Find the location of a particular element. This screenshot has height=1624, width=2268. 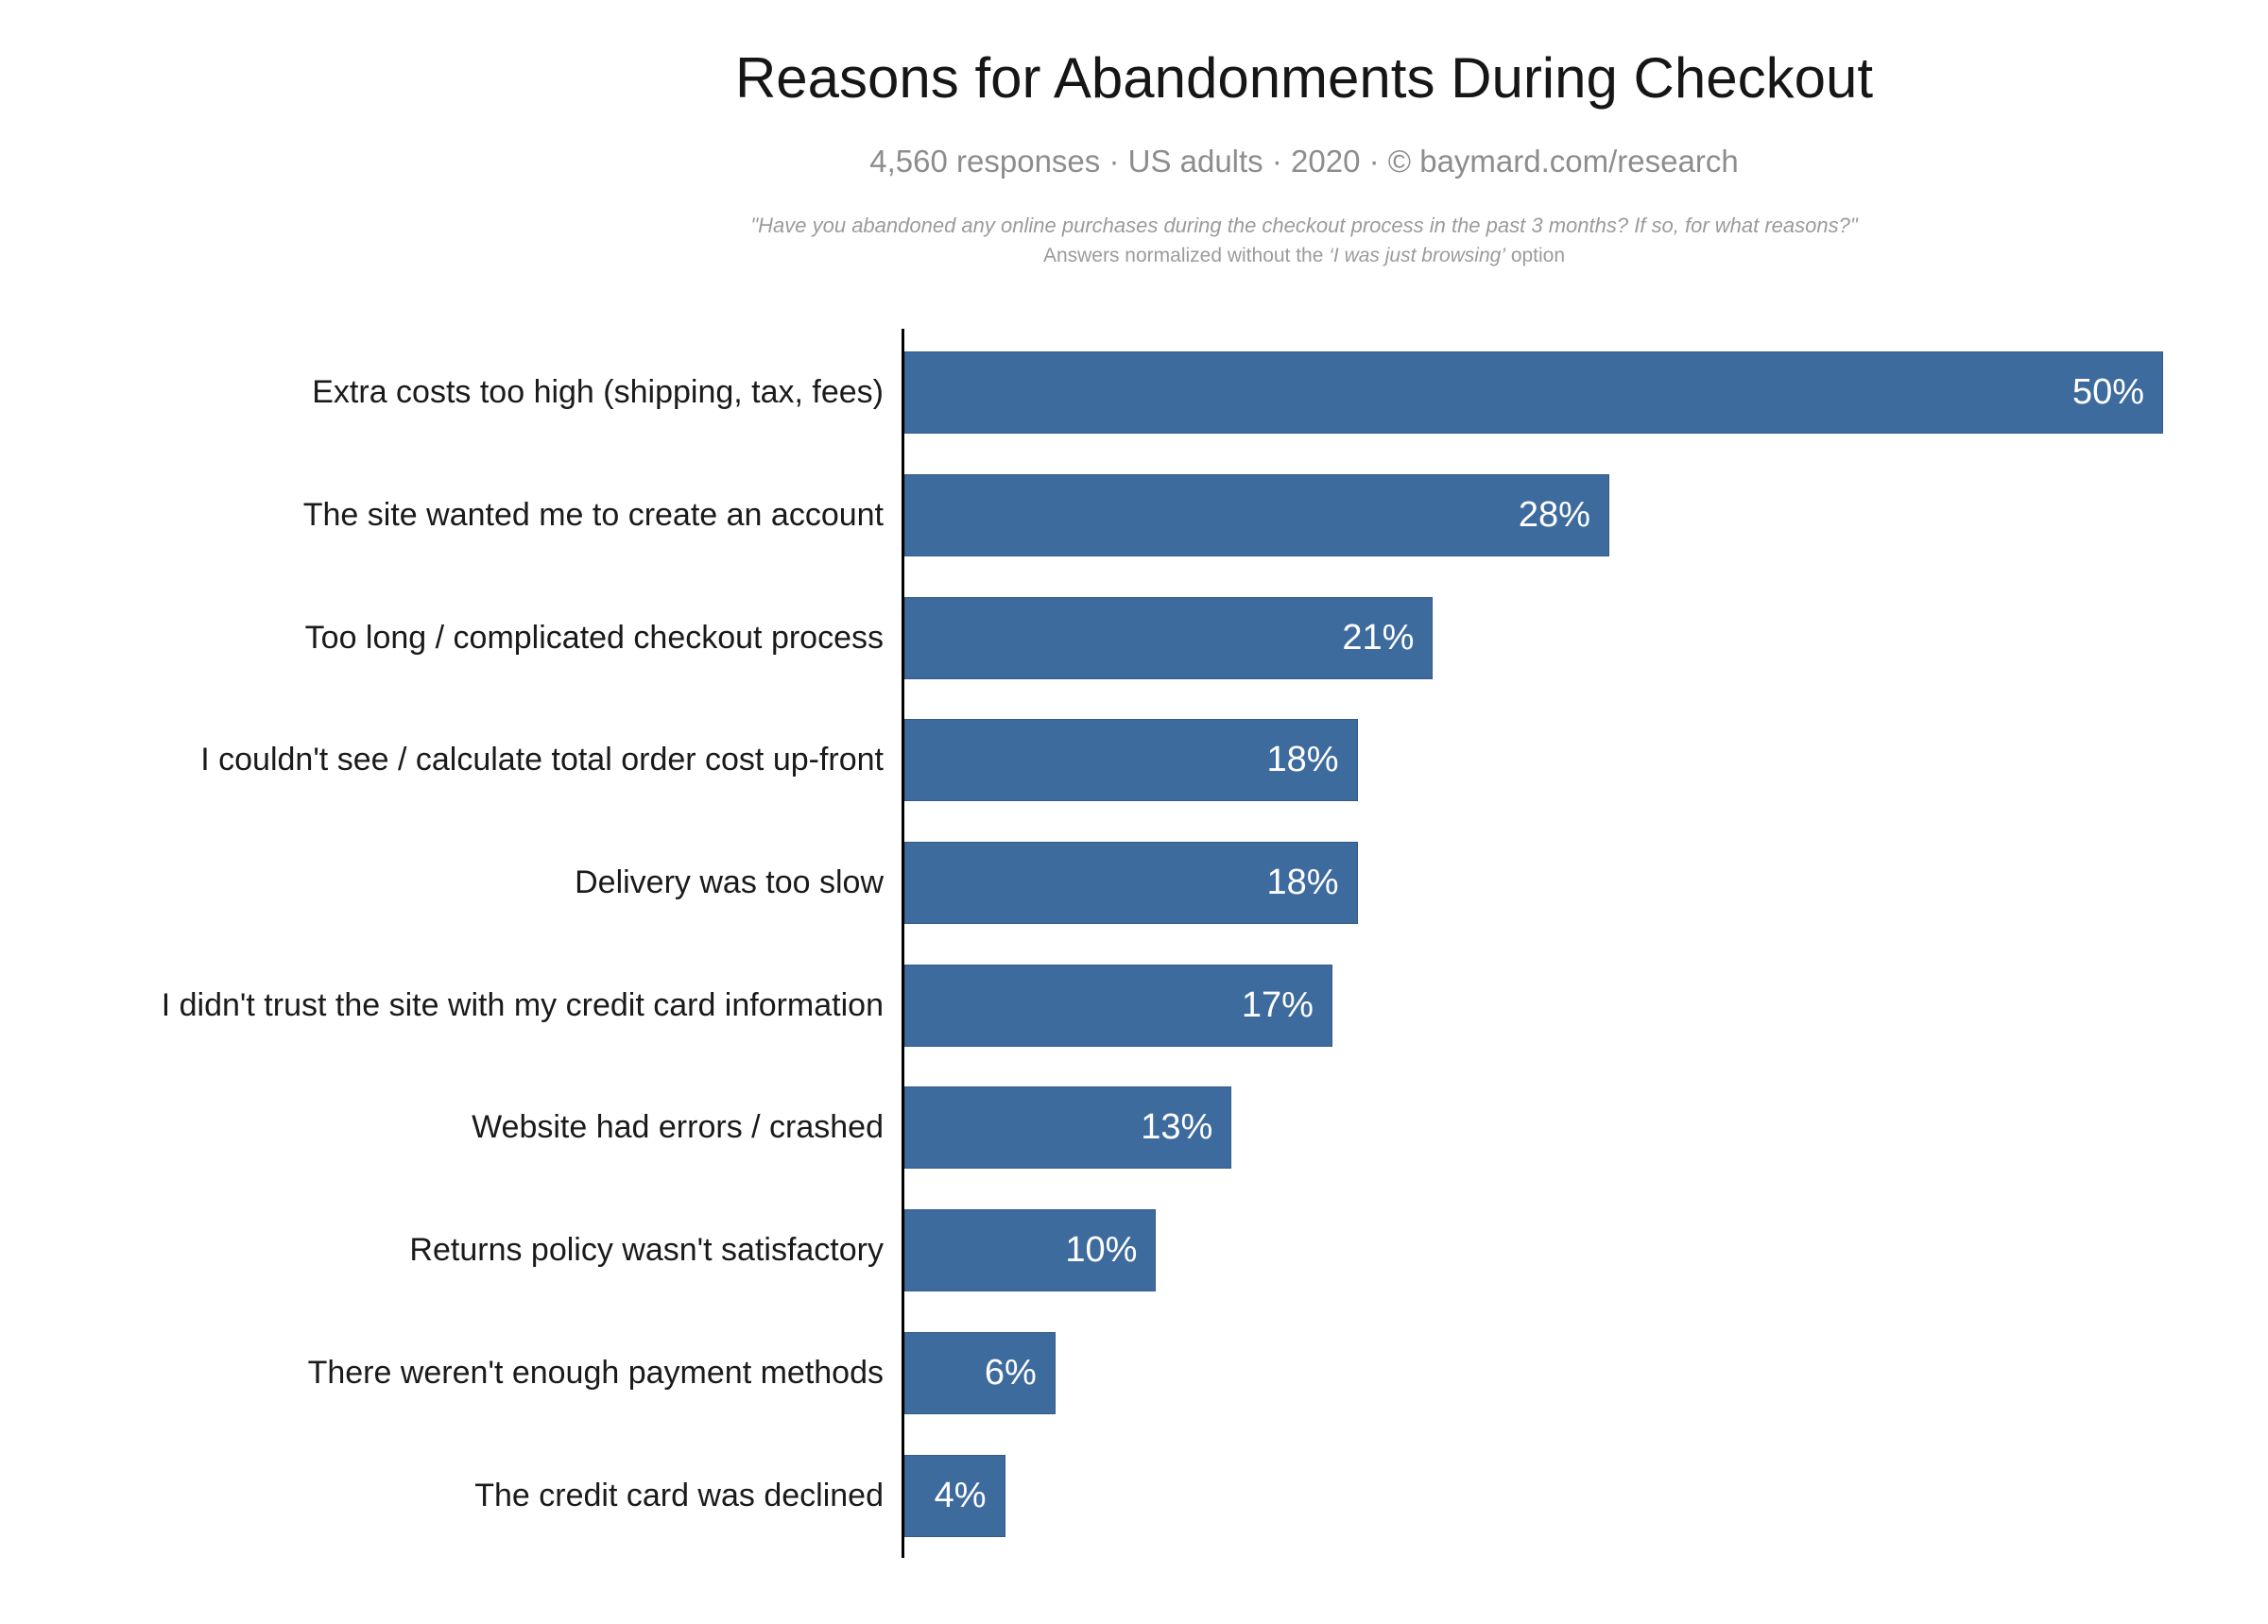

bar: 13% is located at coordinates (1068, 1128).